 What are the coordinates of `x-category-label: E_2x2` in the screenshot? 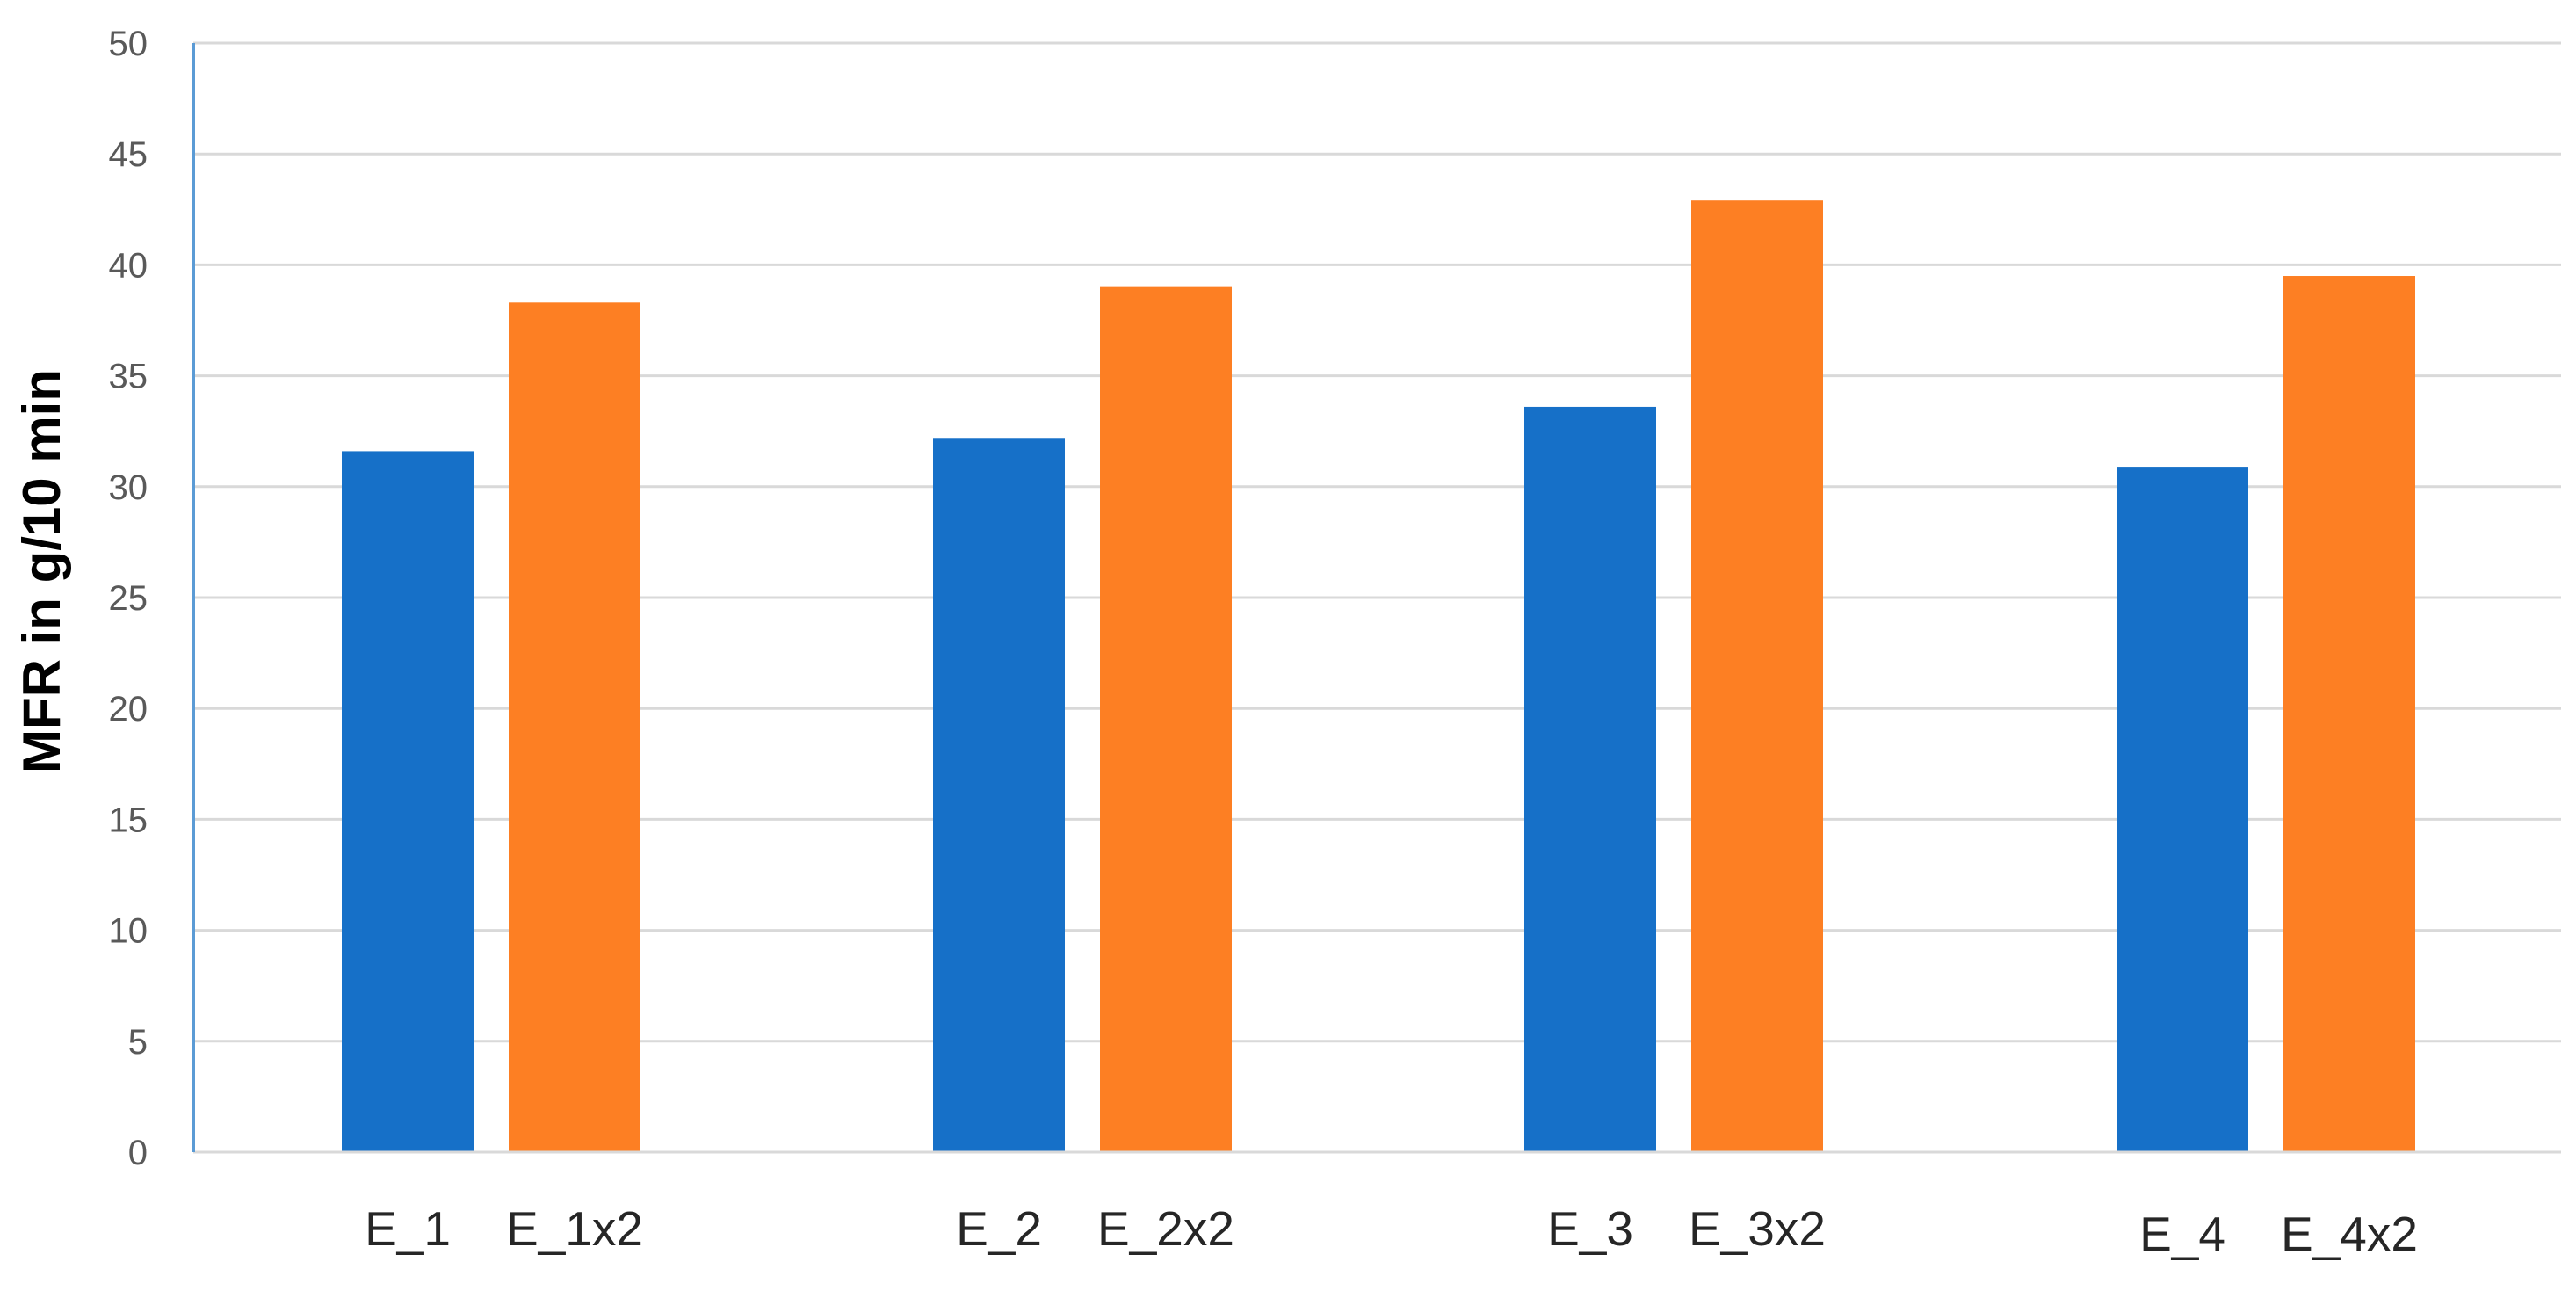 It's located at (1165, 1228).